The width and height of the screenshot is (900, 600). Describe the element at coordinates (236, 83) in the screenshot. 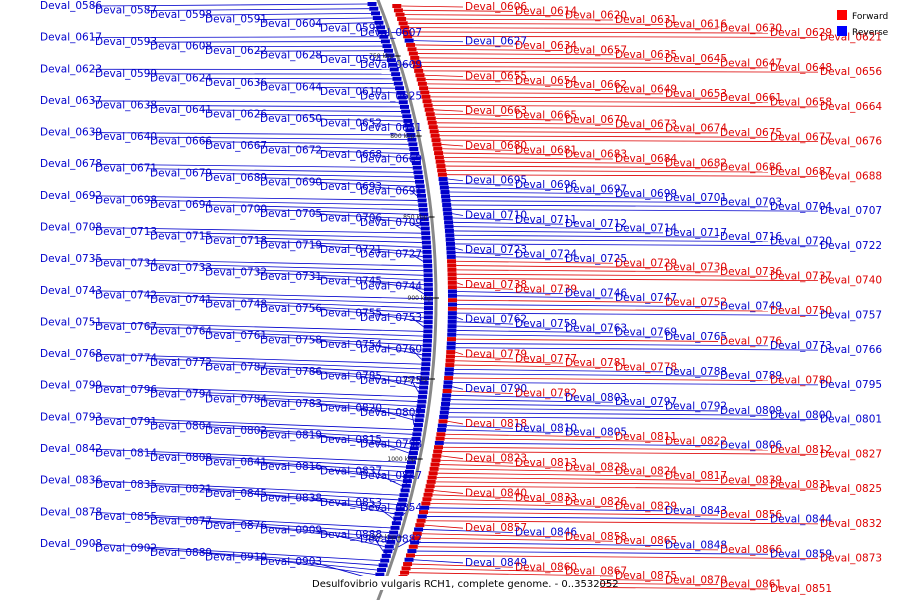

I see `gene-label-reverse: Deval_0636` at that location.